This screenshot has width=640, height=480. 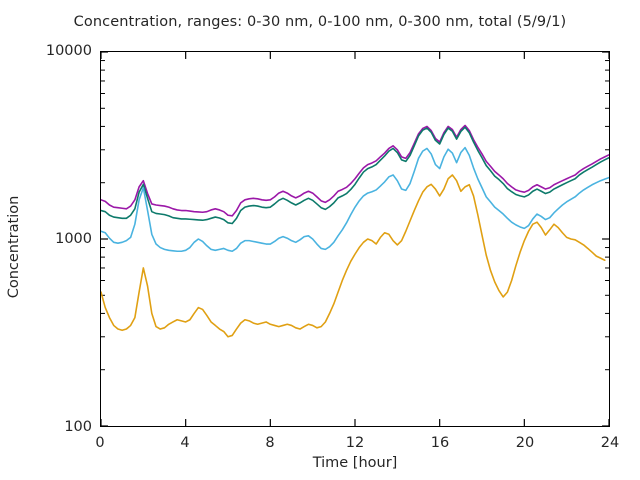 I want to click on x-tick-label: 24, so click(x=610, y=443).